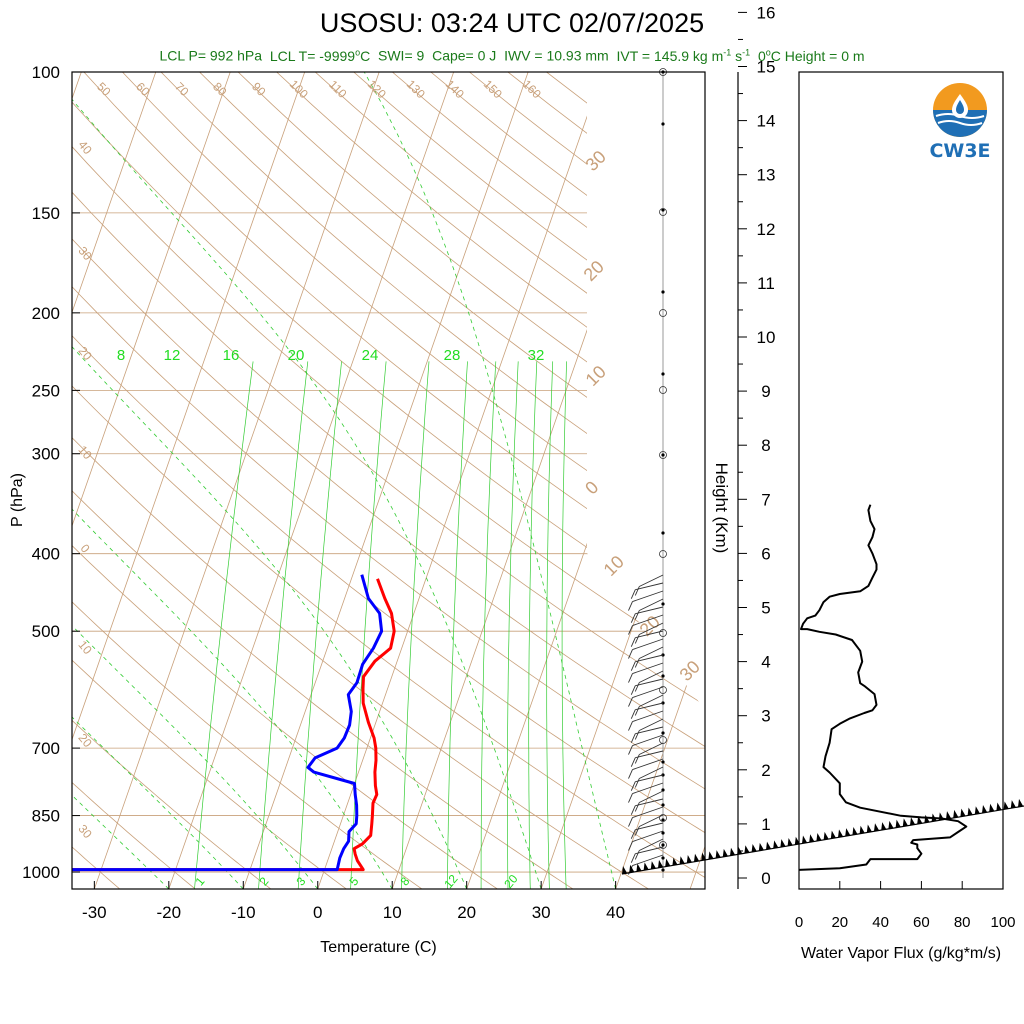 The image size is (1024, 1024). What do you see at coordinates (392, 912) in the screenshot?
I see `x-tick-label: 10` at bounding box center [392, 912].